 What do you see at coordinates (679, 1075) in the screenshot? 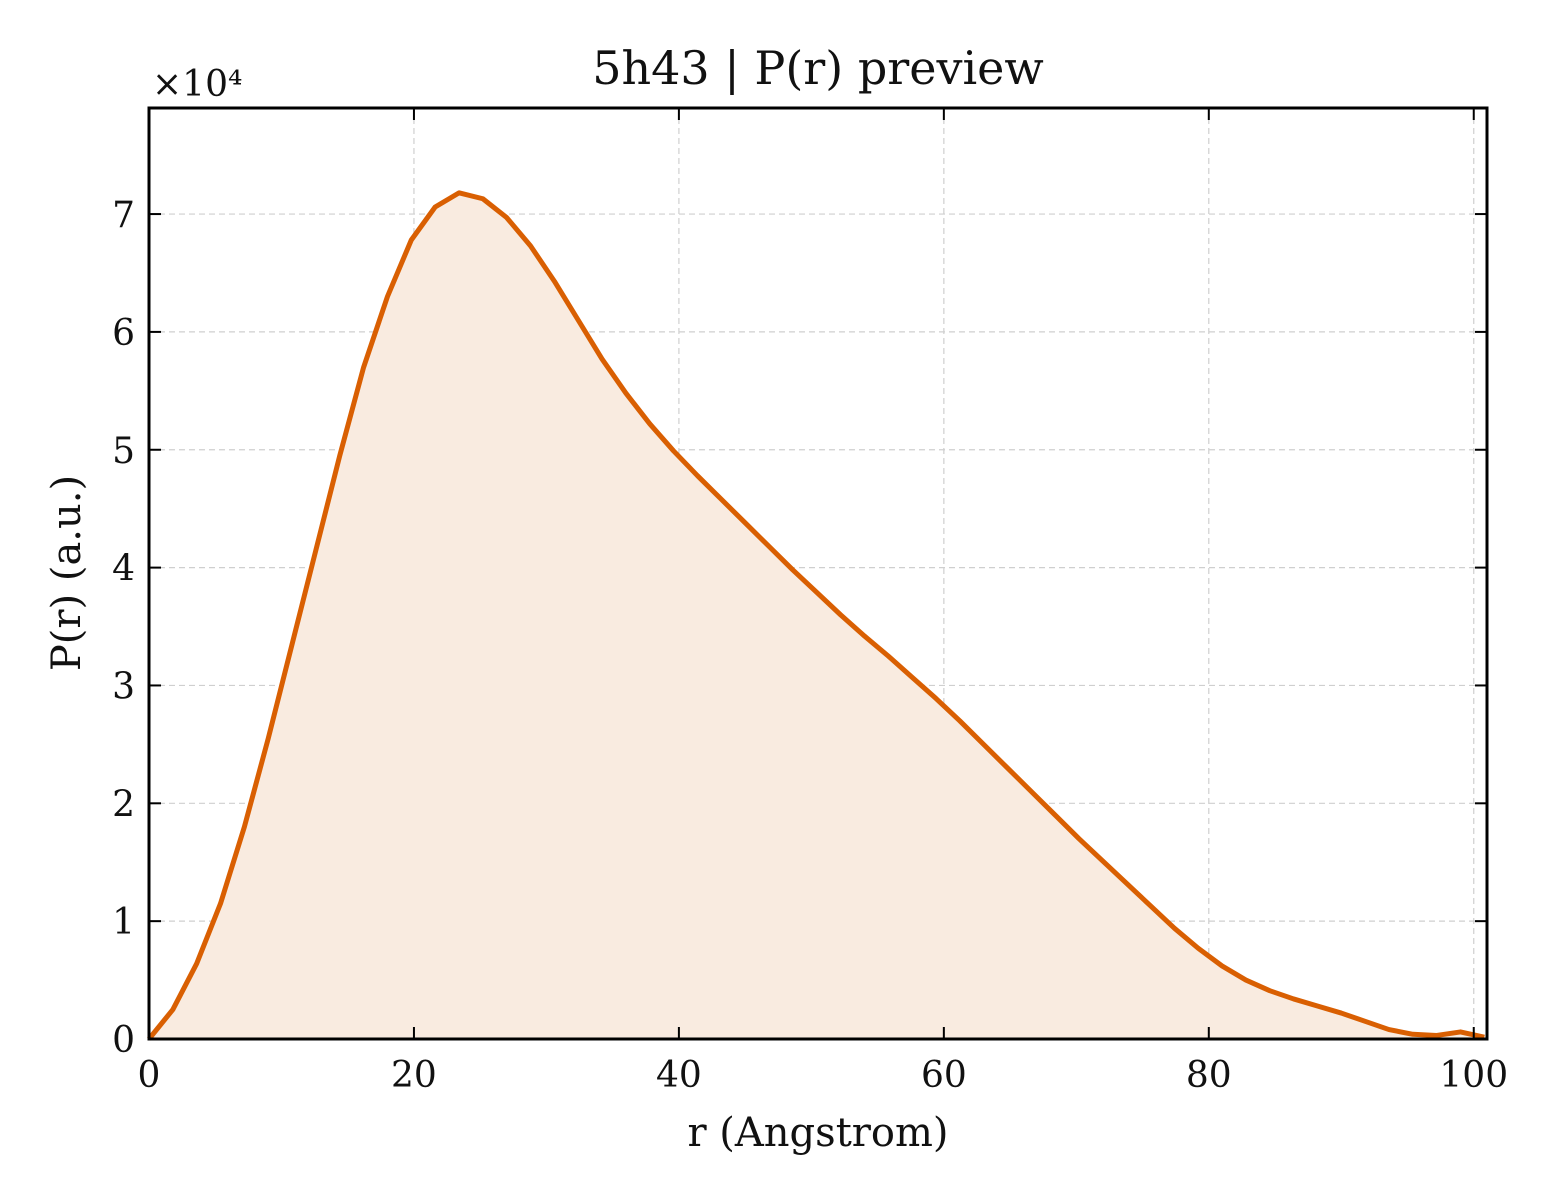
I see `x-tick-label: 40` at bounding box center [679, 1075].